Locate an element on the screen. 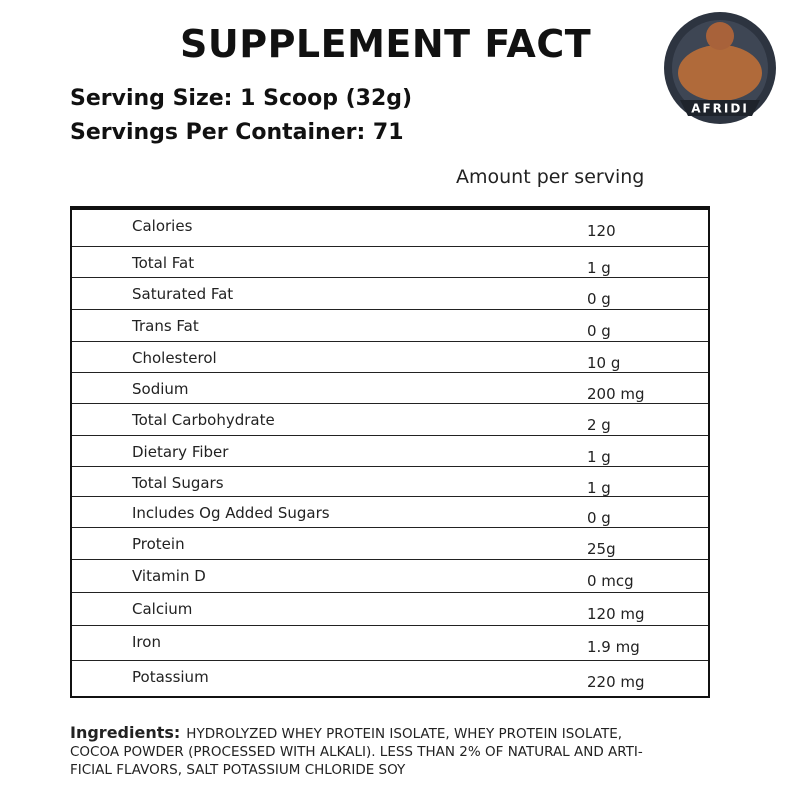 Image resolution: width=800 pixels, height=800 pixels. servings-per-container: Servings Per Container: 71 is located at coordinates (237, 132).